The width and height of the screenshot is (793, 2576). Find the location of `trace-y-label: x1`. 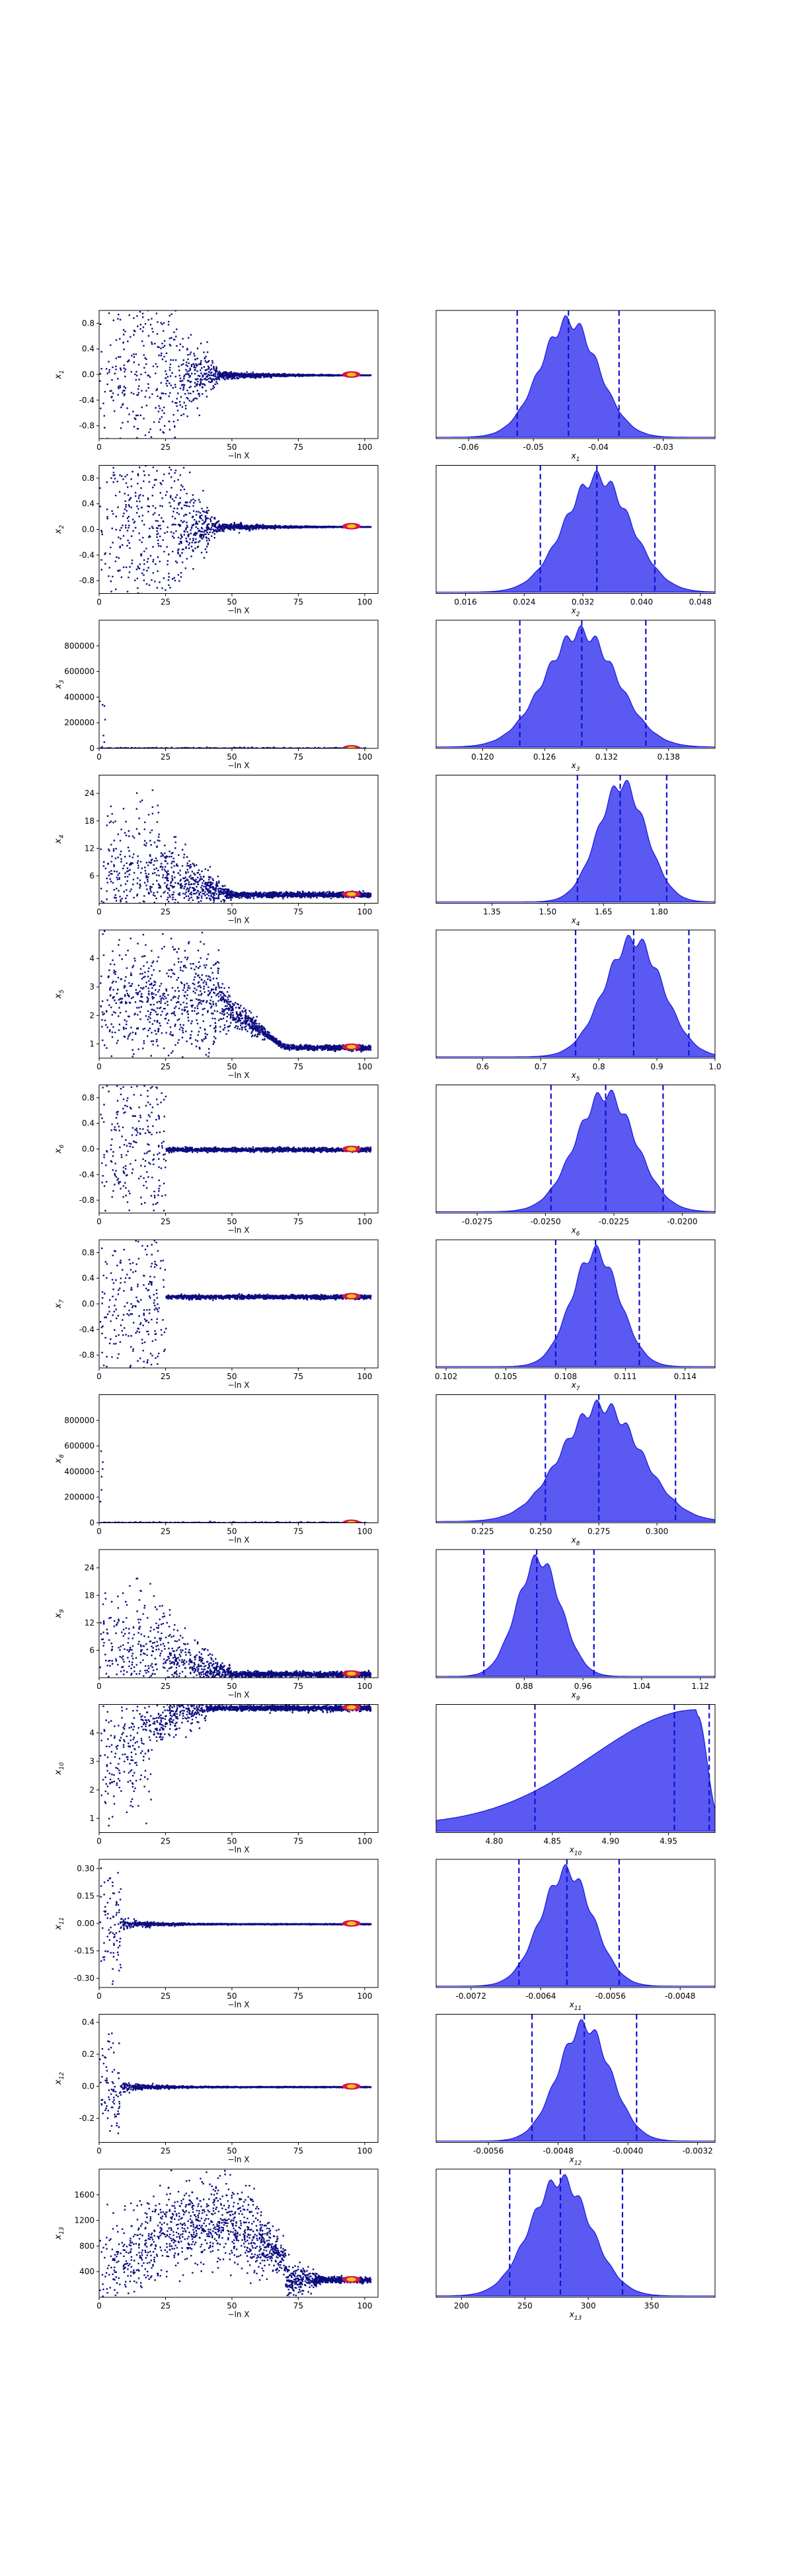

trace-y-label: x1 is located at coordinates (60, 374).